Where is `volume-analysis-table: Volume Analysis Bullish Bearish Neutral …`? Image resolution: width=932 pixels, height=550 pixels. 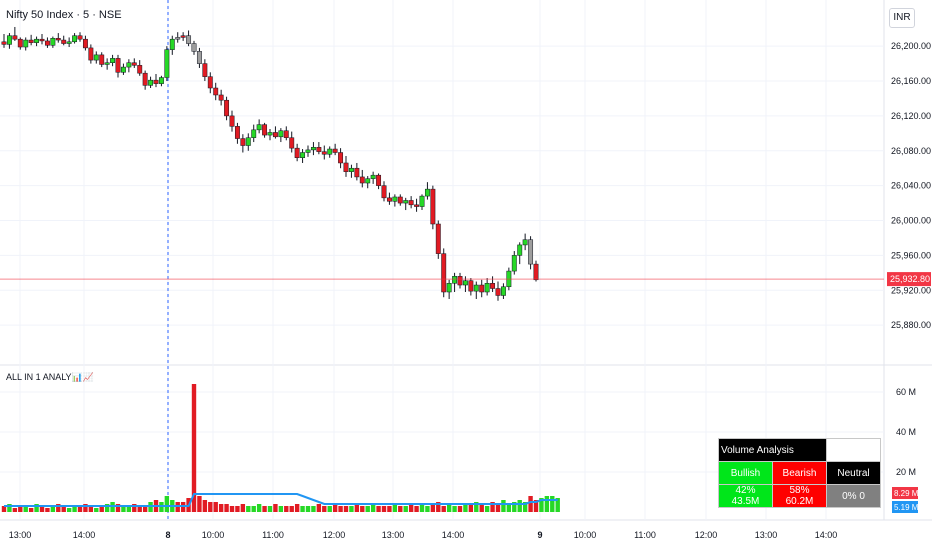
volume-analysis-table: Volume Analysis Bullish Bearish Neutral … is located at coordinates (799, 473).